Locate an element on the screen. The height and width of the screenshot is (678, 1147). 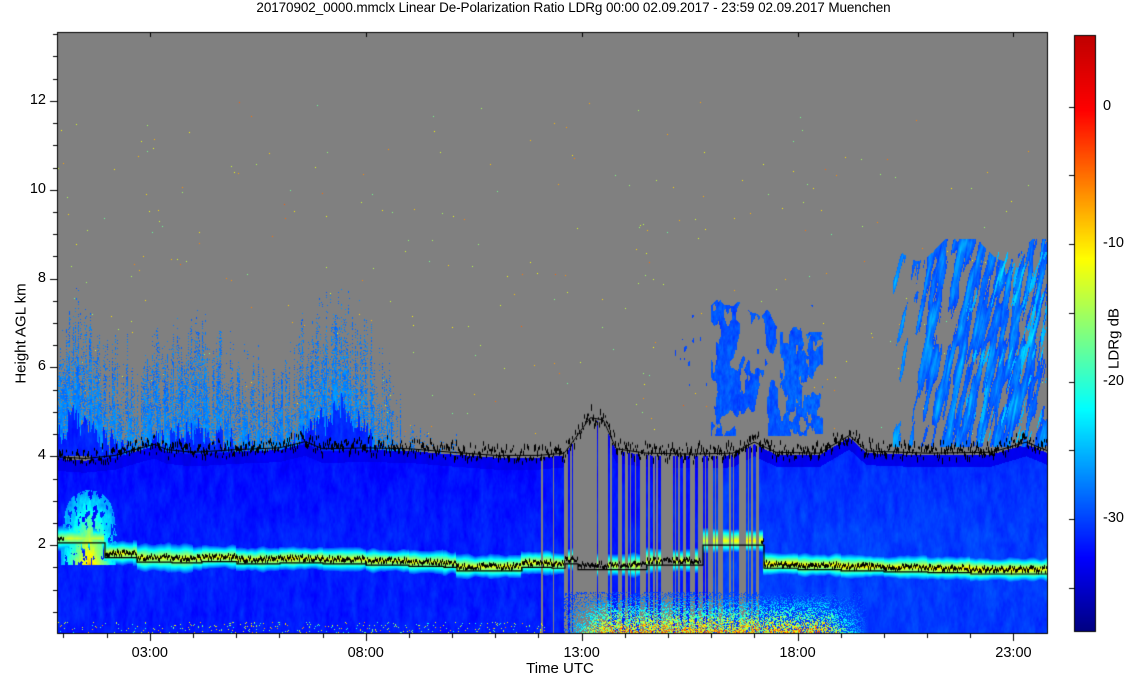
y-tick-label: 10 is located at coordinates (37, 188).